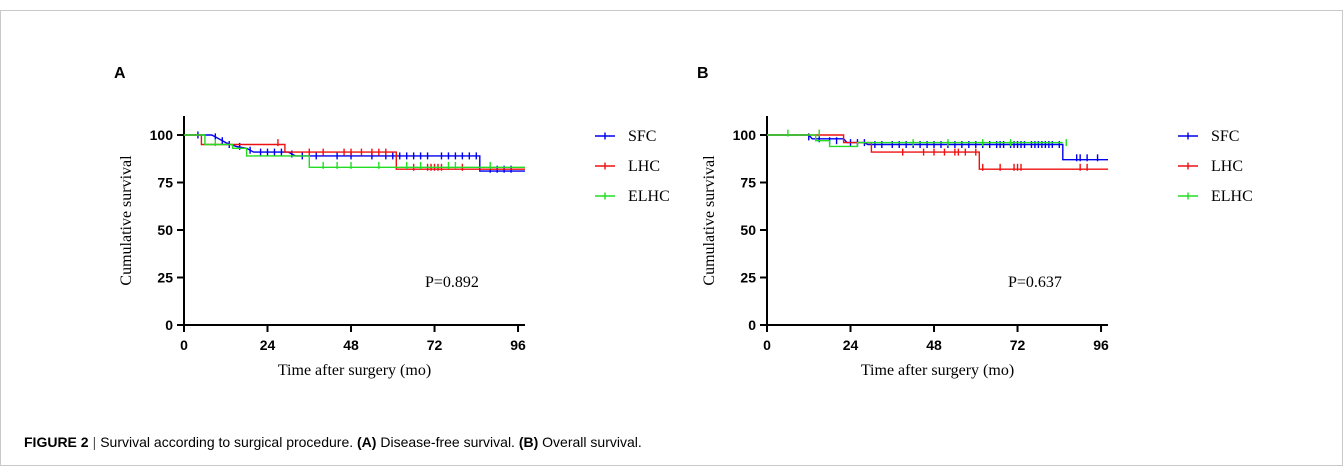 This screenshot has height=467, width=1344. What do you see at coordinates (452, 282) in the screenshot?
I see `p-value-annotation: P=0.892` at bounding box center [452, 282].